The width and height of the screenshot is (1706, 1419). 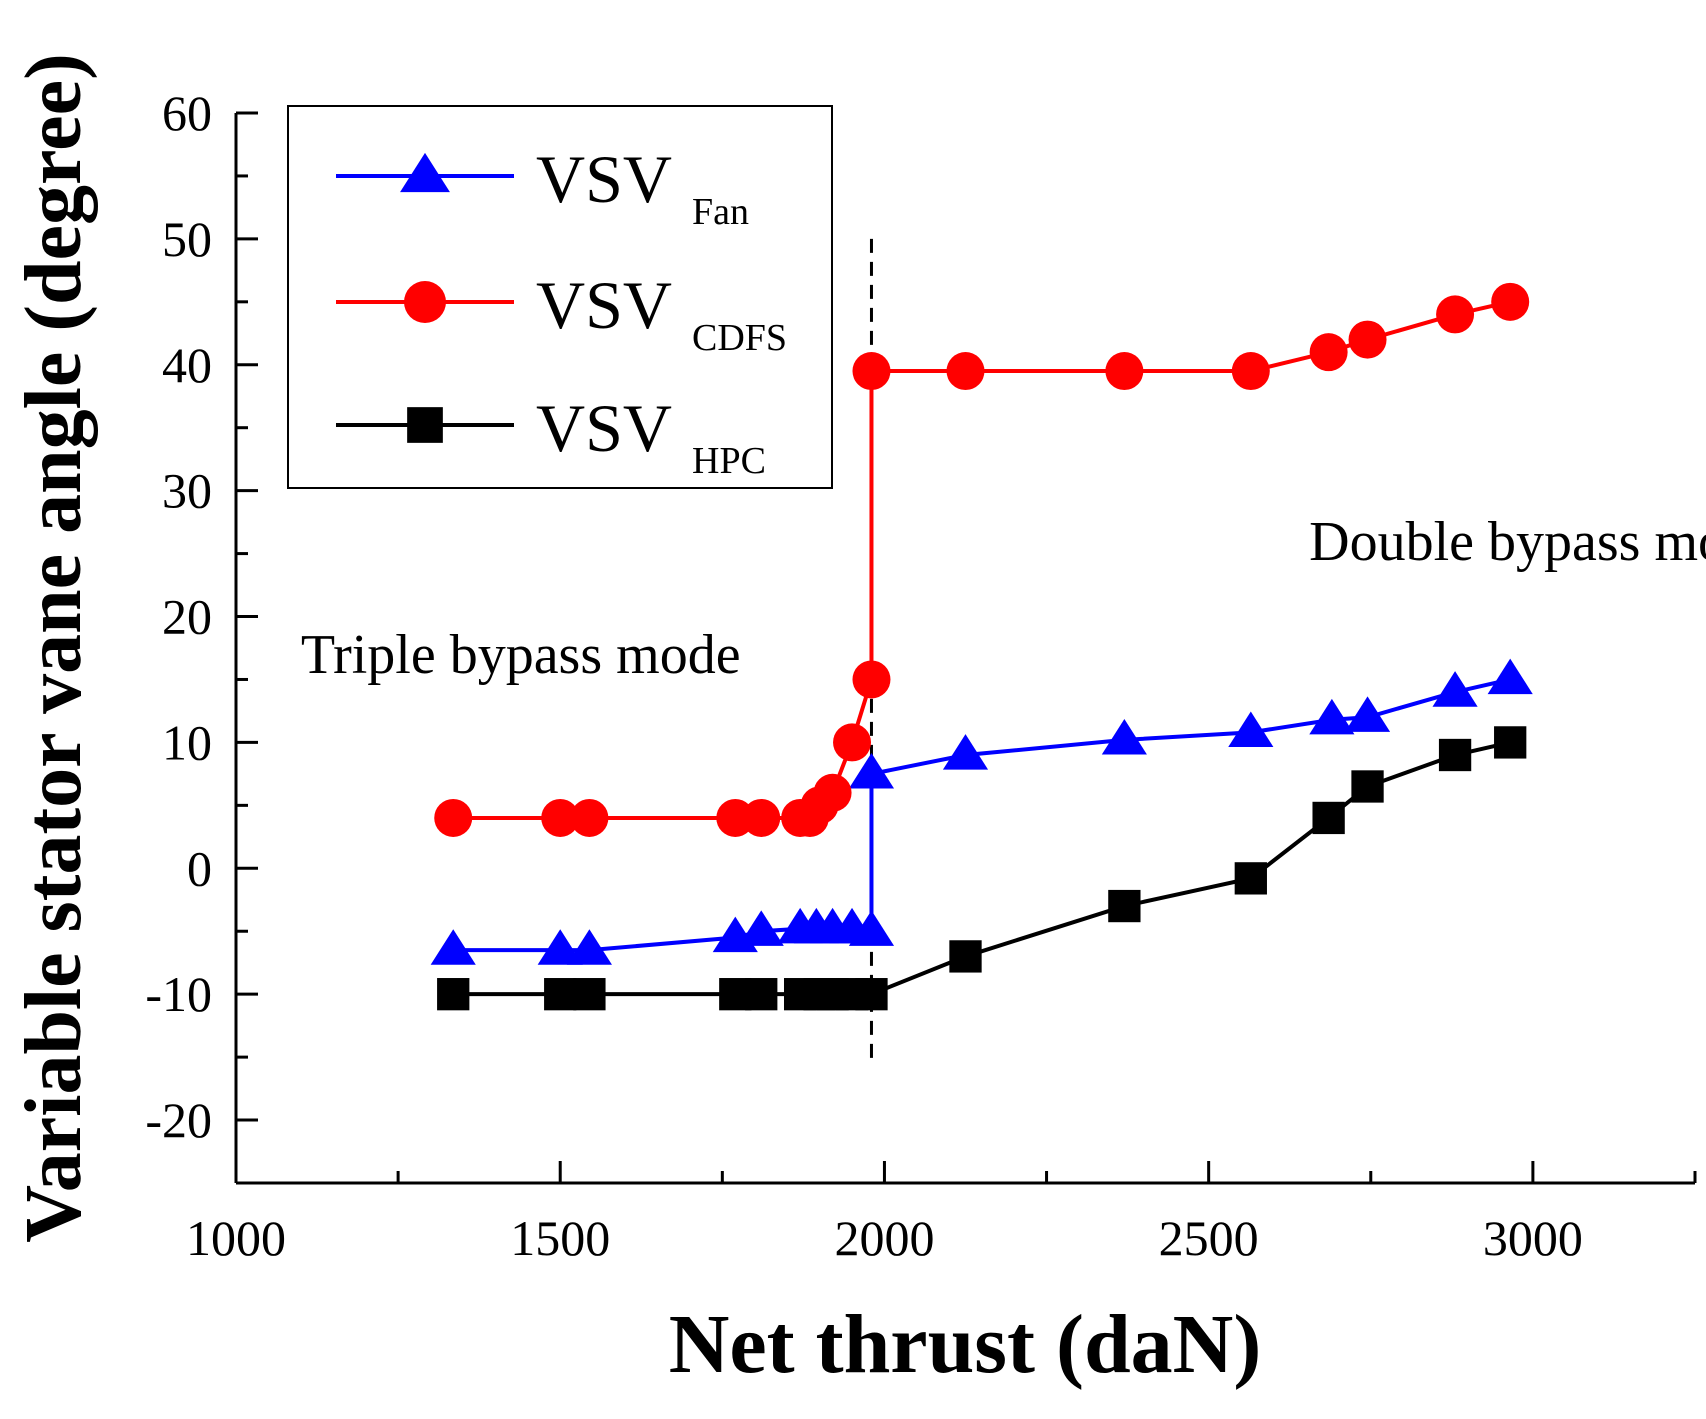 What do you see at coordinates (1533, 1238) in the screenshot?
I see `x-tick-label: 3000` at bounding box center [1533, 1238].